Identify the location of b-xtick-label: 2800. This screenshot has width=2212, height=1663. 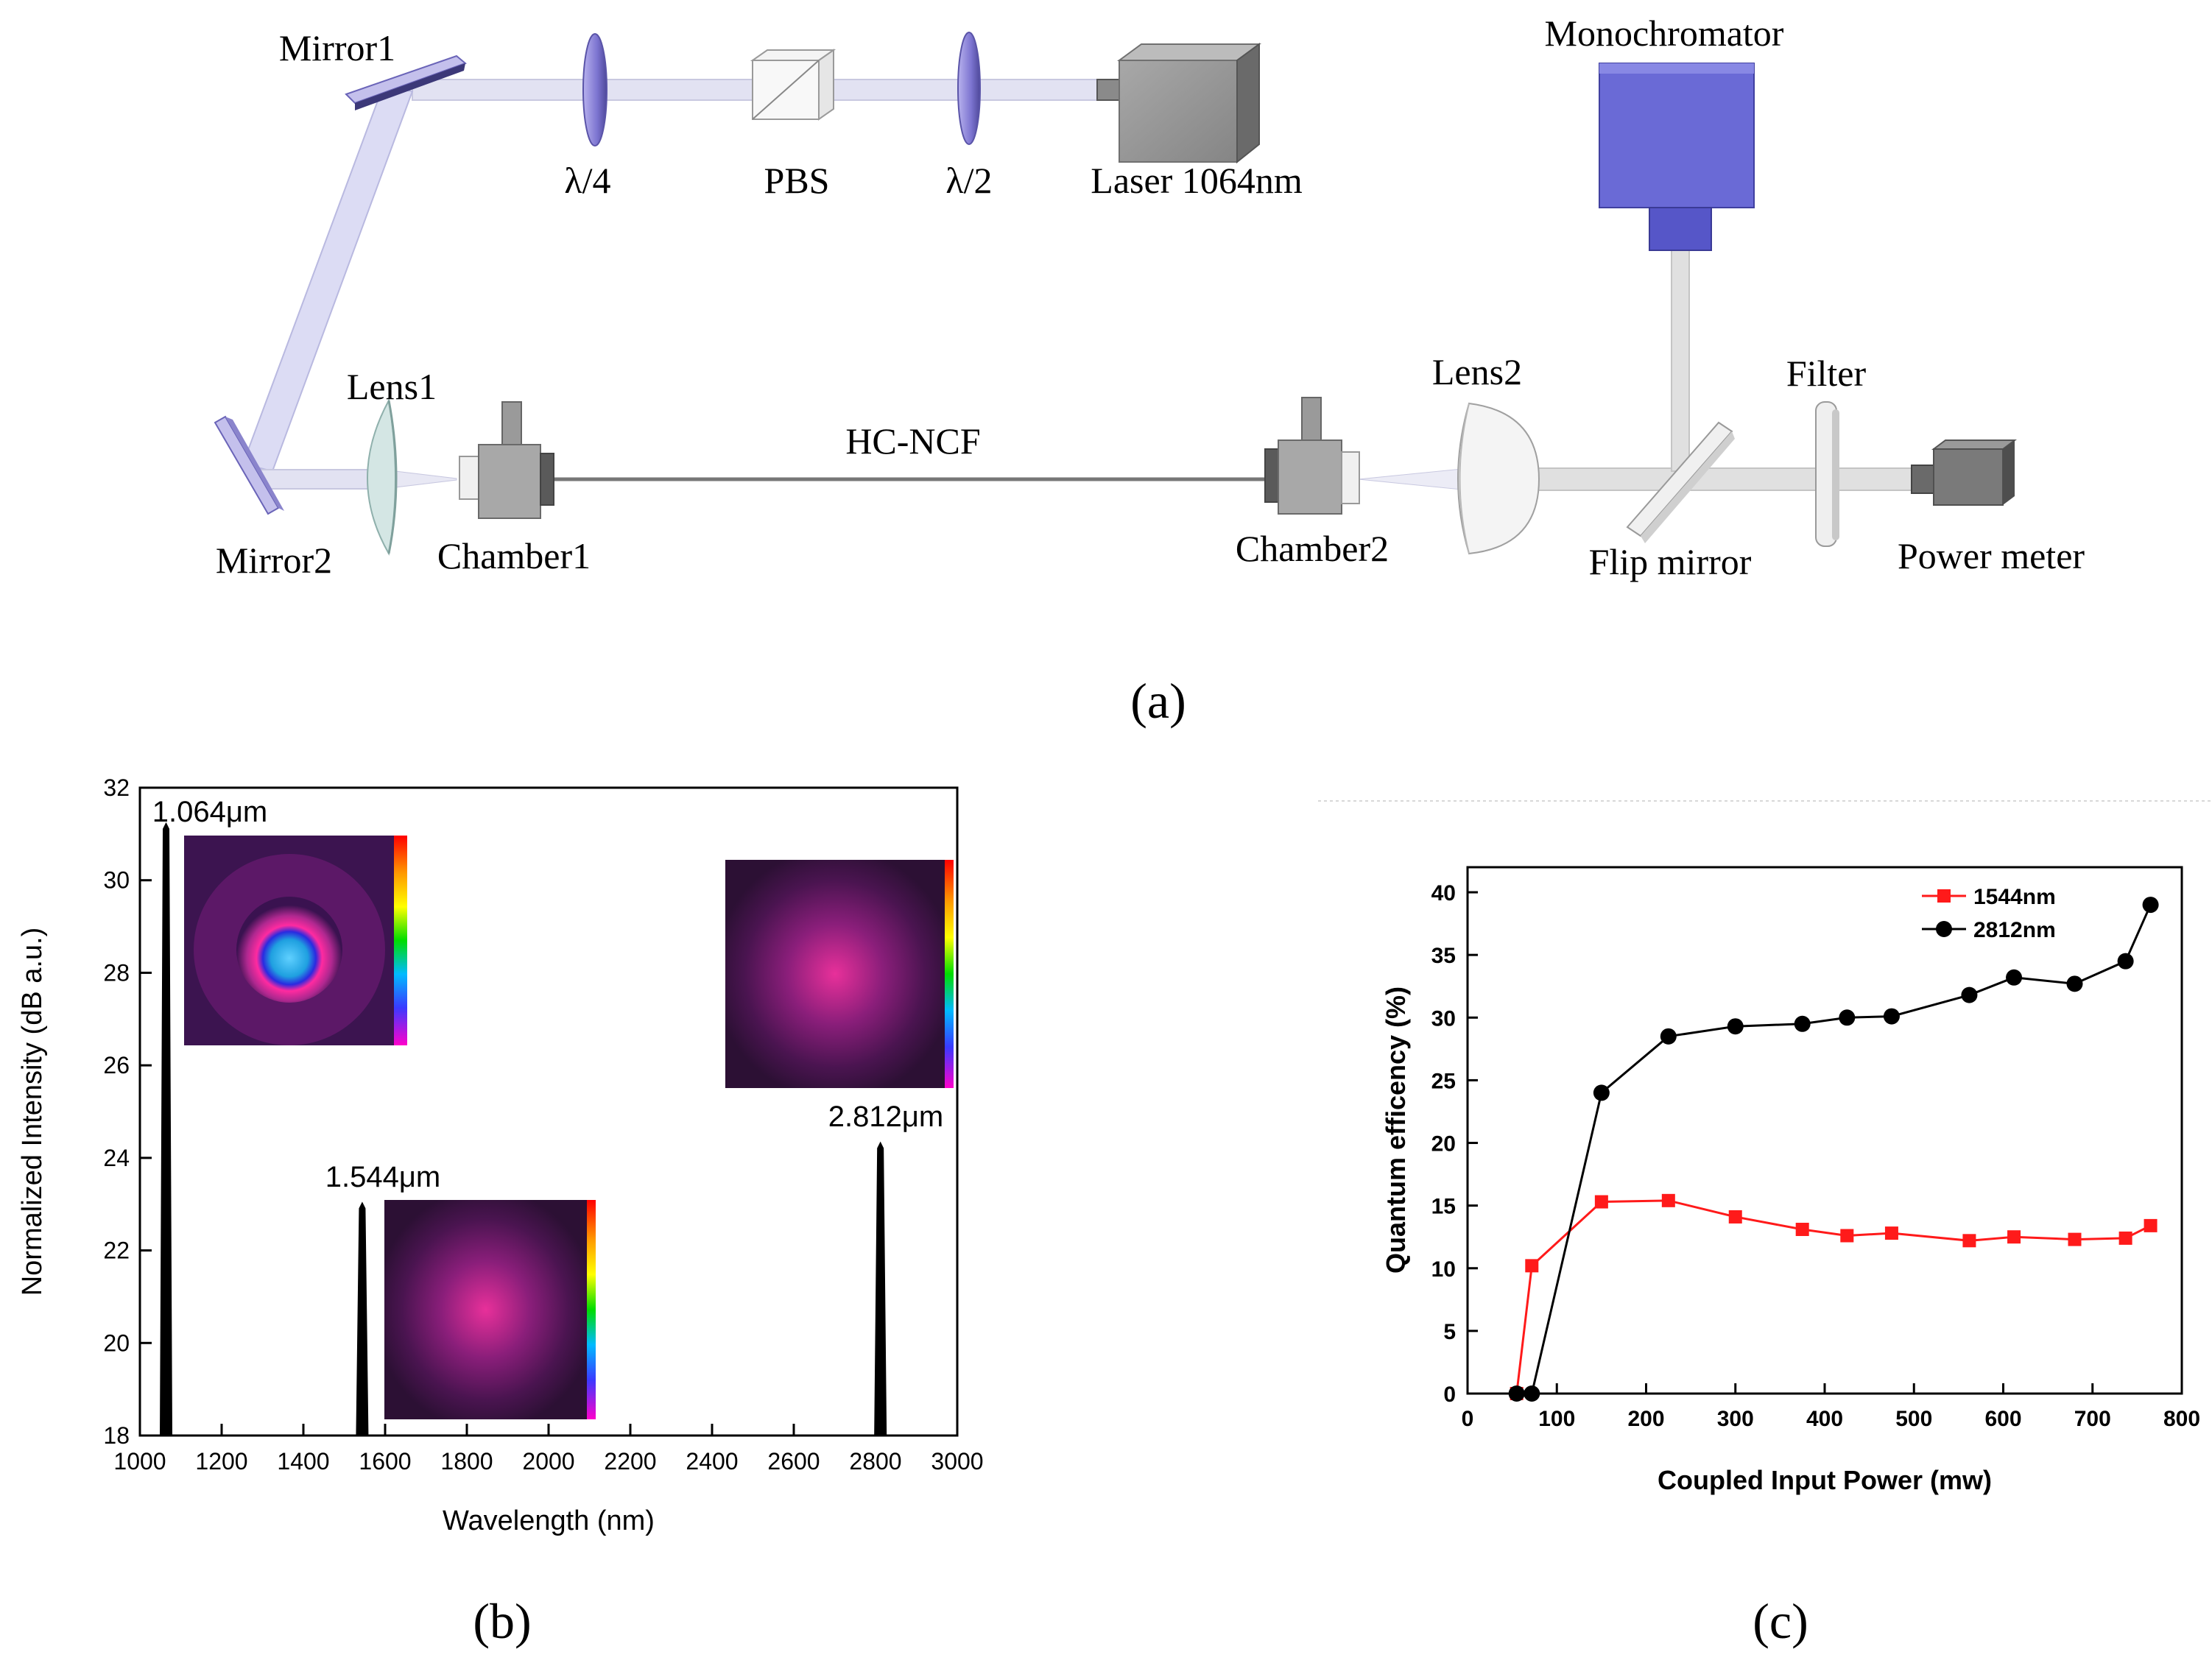
(875, 1461).